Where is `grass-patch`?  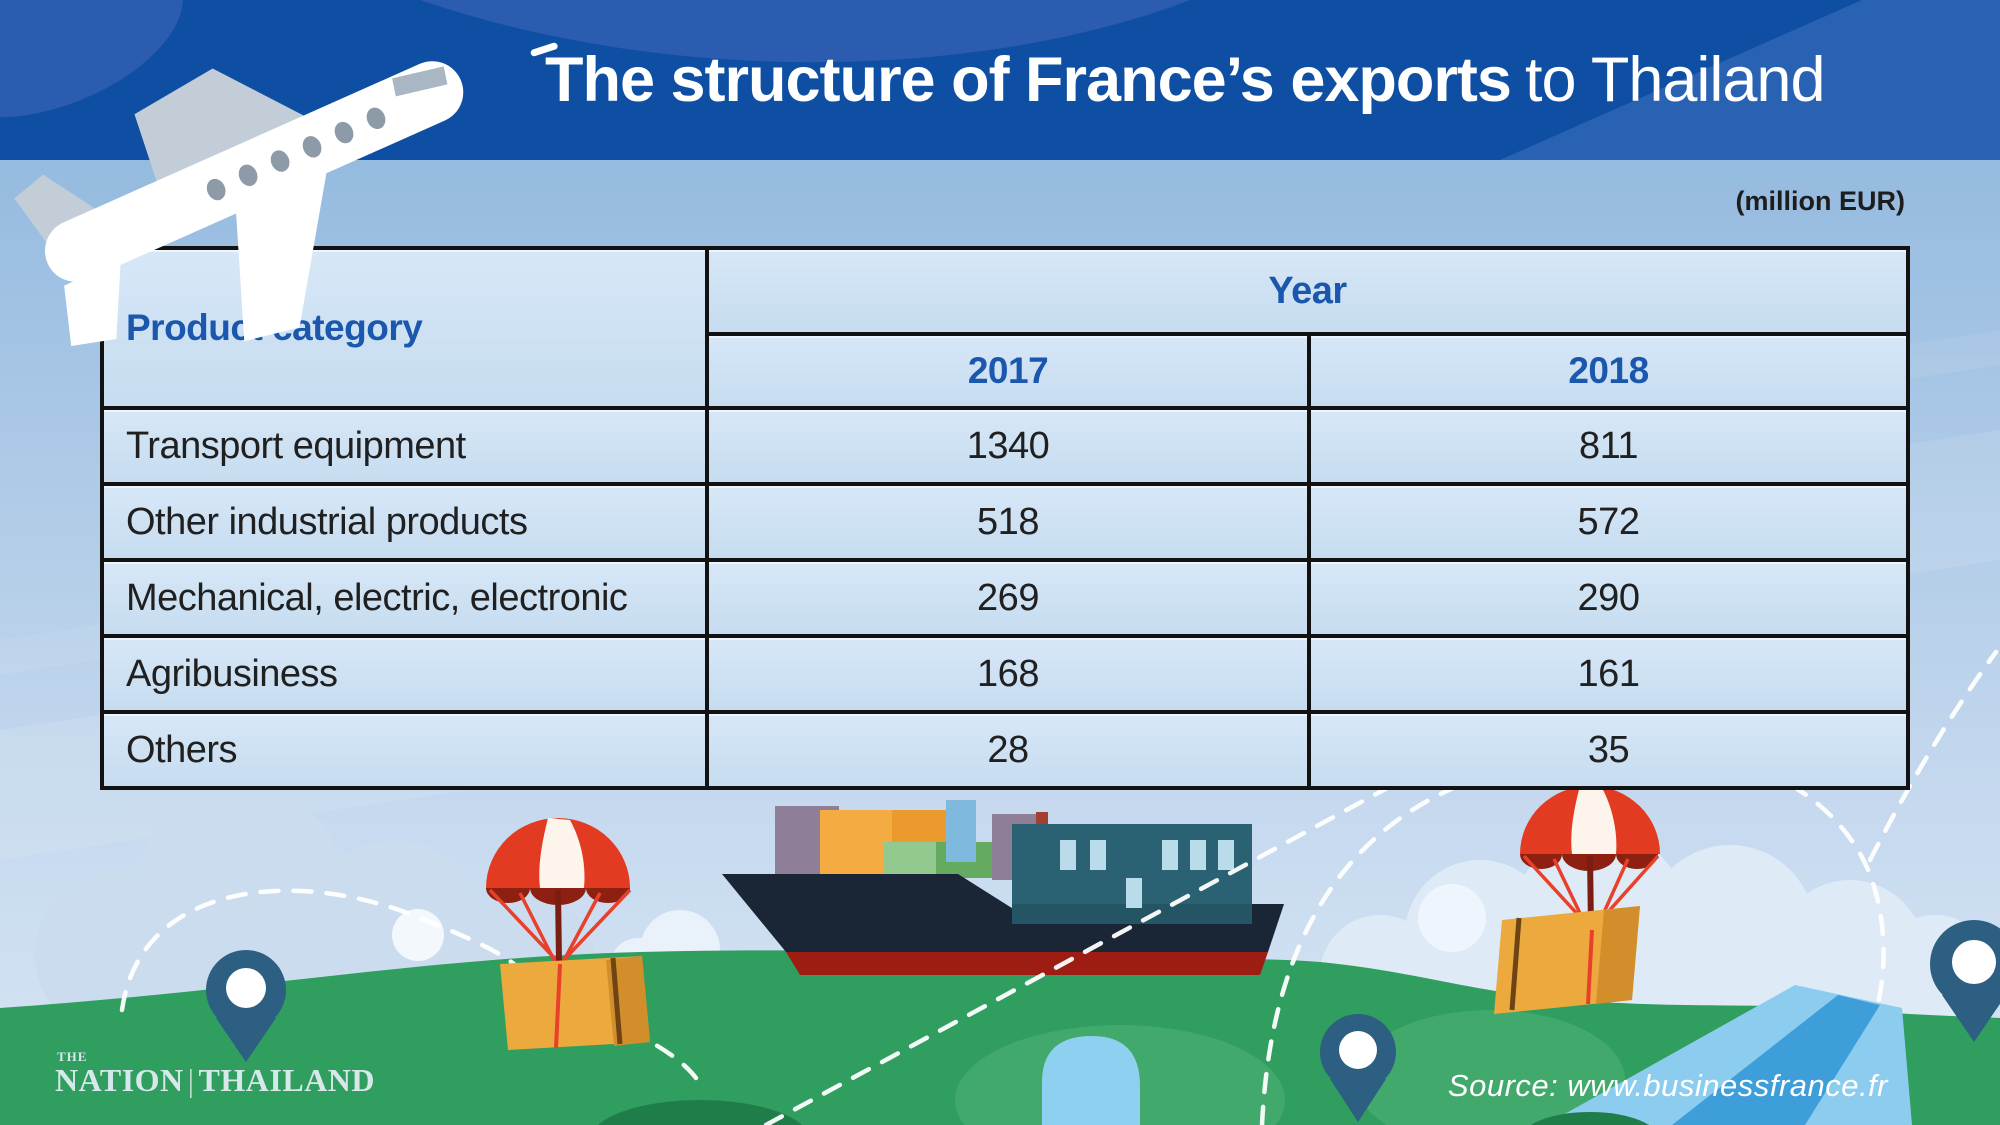 grass-patch is located at coordinates (1490, 1067).